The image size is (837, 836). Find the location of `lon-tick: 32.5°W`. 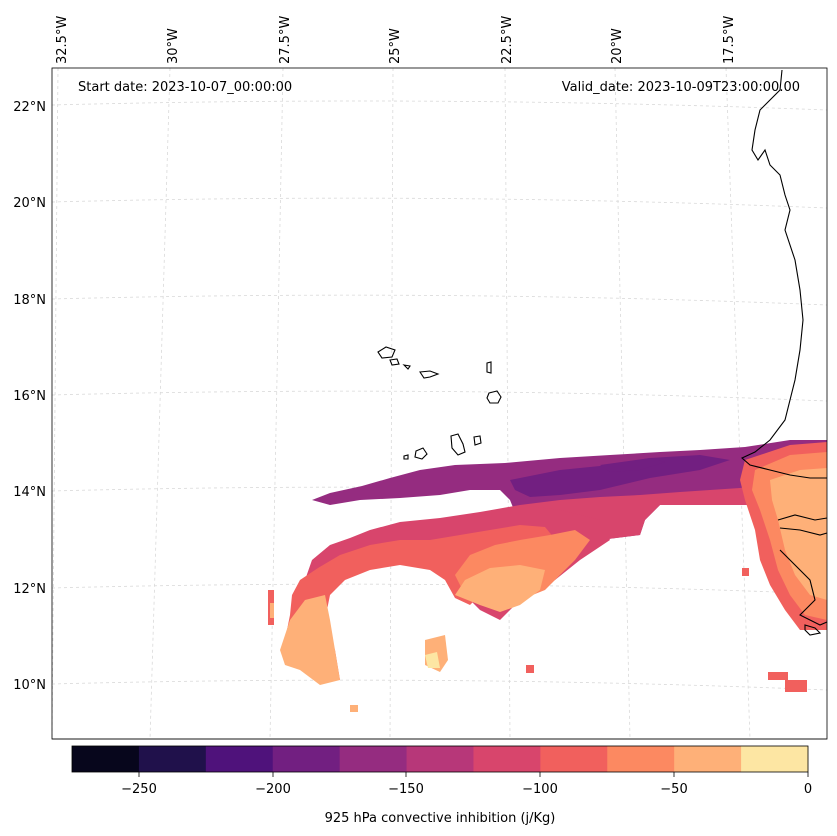

lon-tick: 32.5°W is located at coordinates (62, 40).